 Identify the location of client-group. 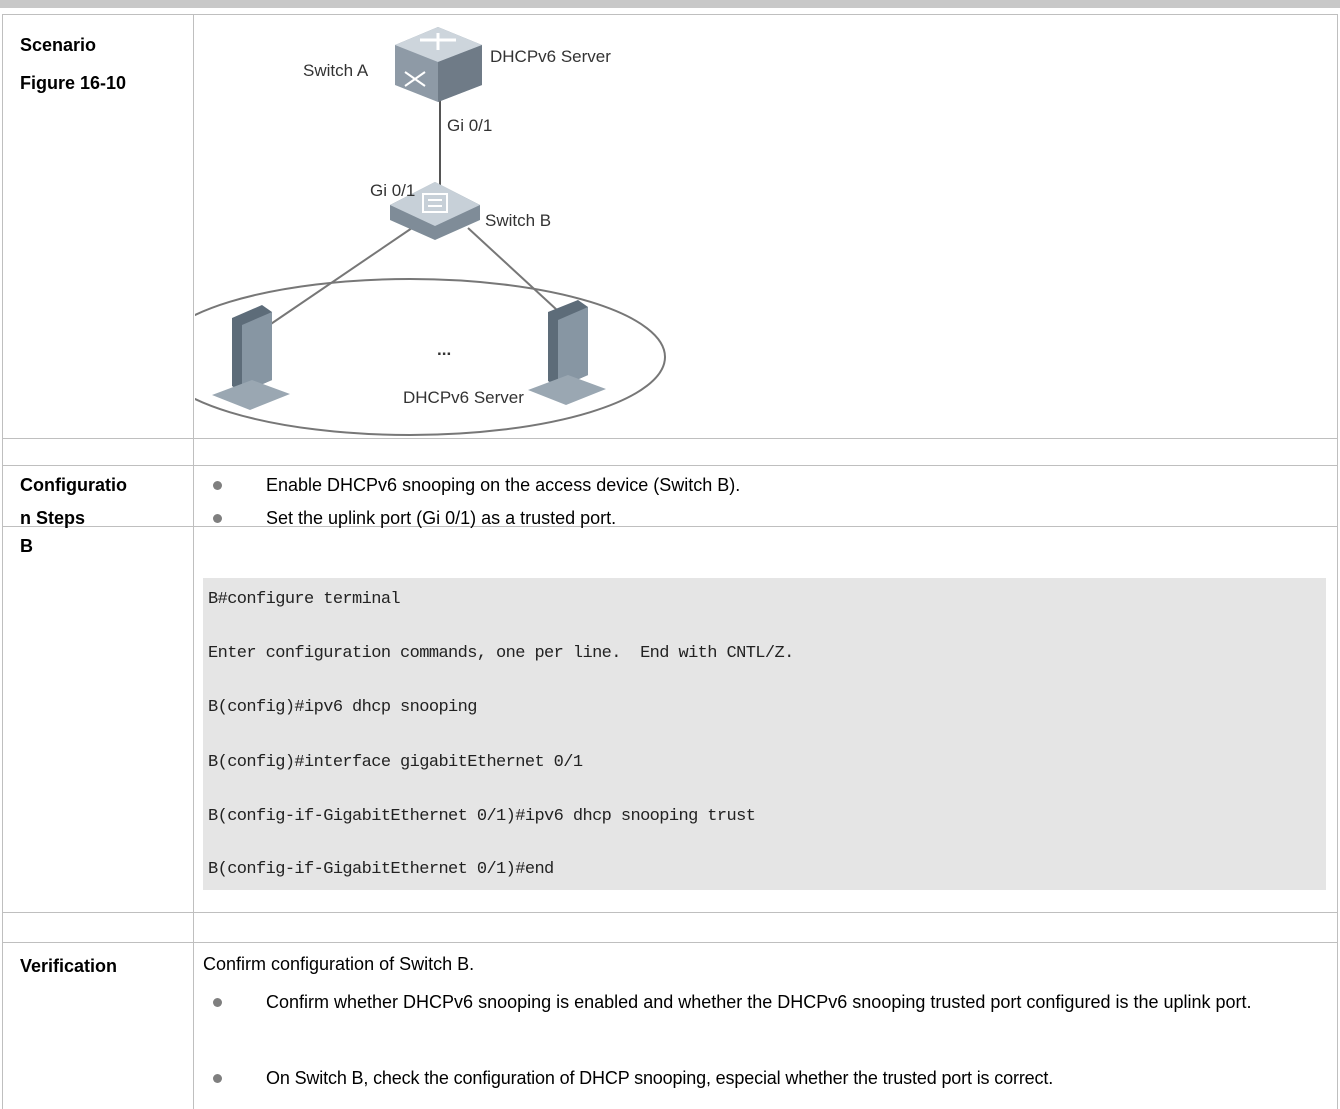
(430, 357).